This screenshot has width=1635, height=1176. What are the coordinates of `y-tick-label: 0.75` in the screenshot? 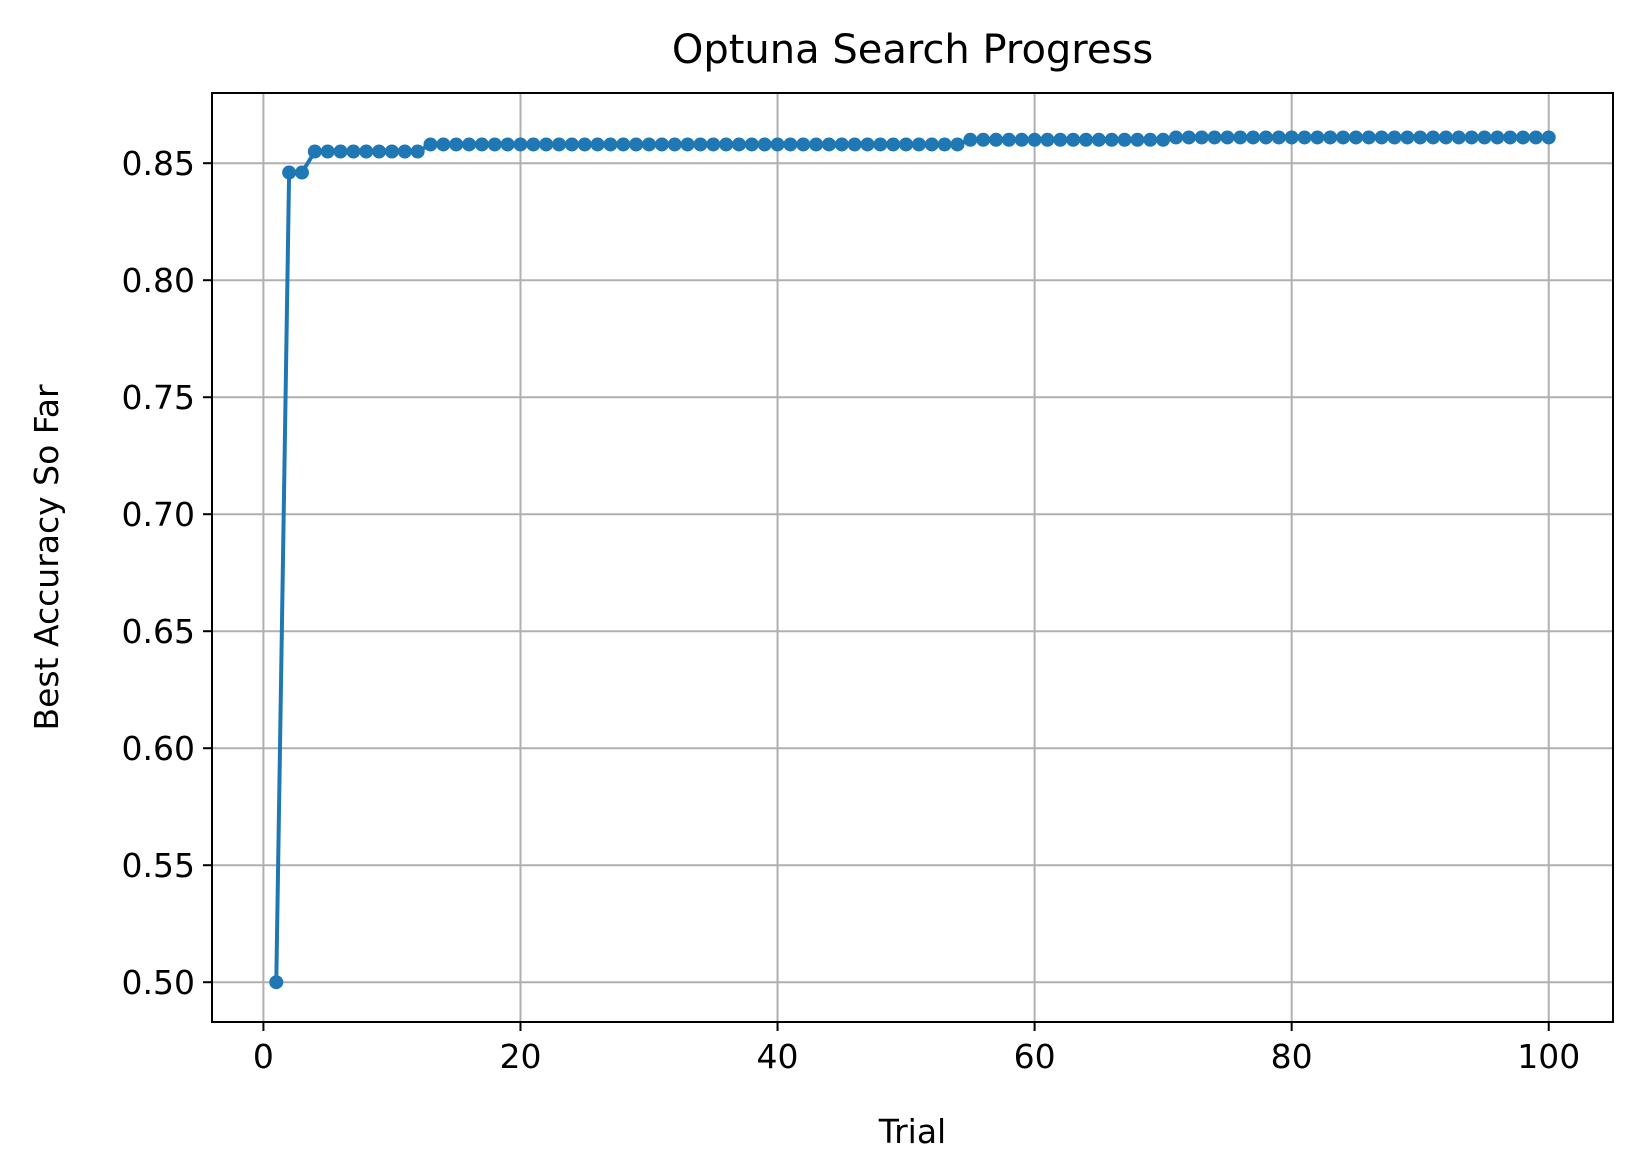 It's located at (158, 397).